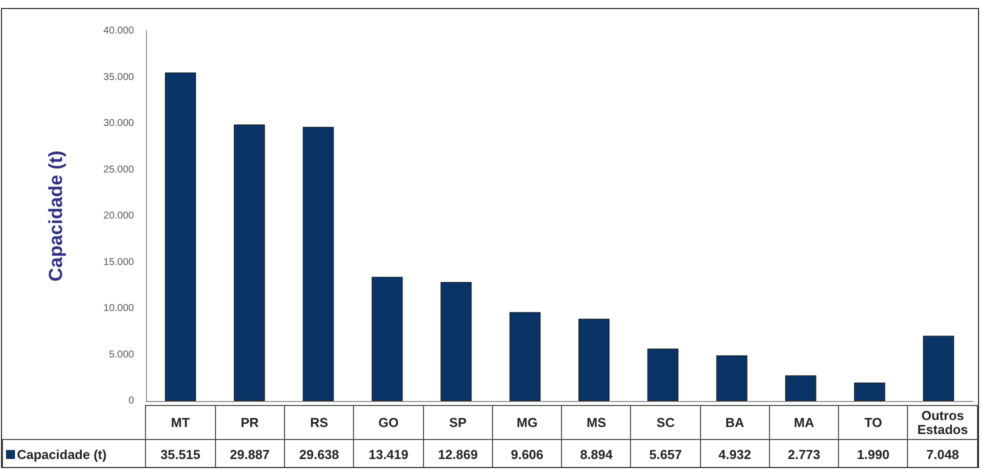  What do you see at coordinates (319, 423) in the screenshot?
I see `x-tick-label: RS` at bounding box center [319, 423].